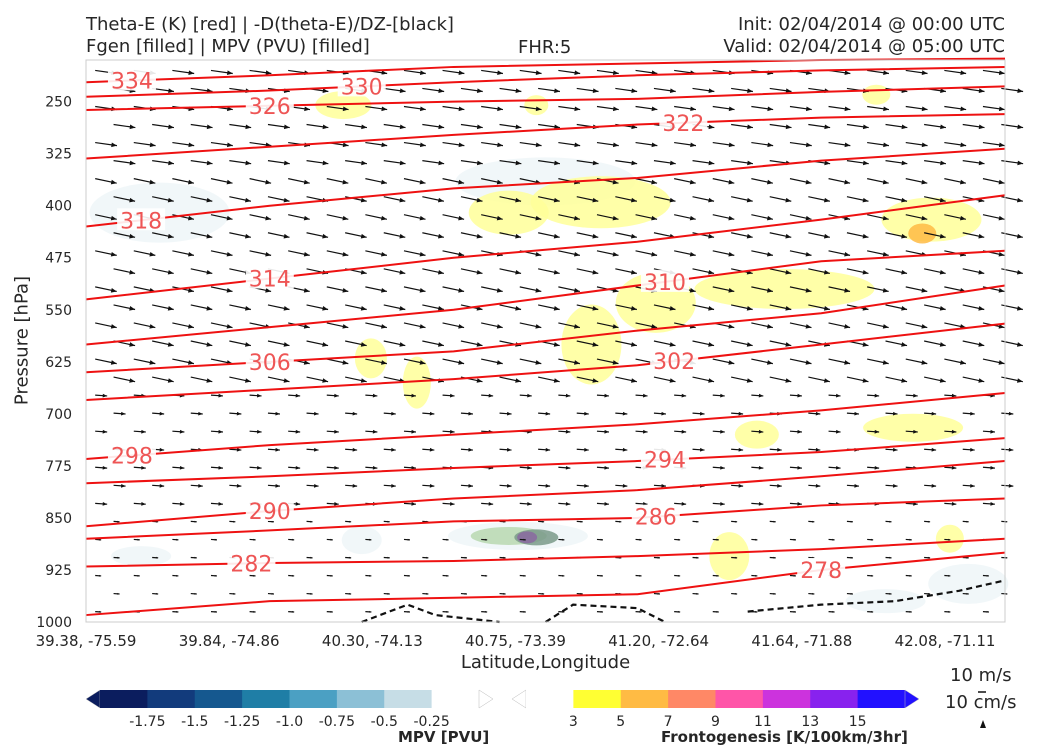 The width and height of the screenshot is (1050, 750). Describe the element at coordinates (58, 363) in the screenshot. I see `y-tick-label: 625` at that location.